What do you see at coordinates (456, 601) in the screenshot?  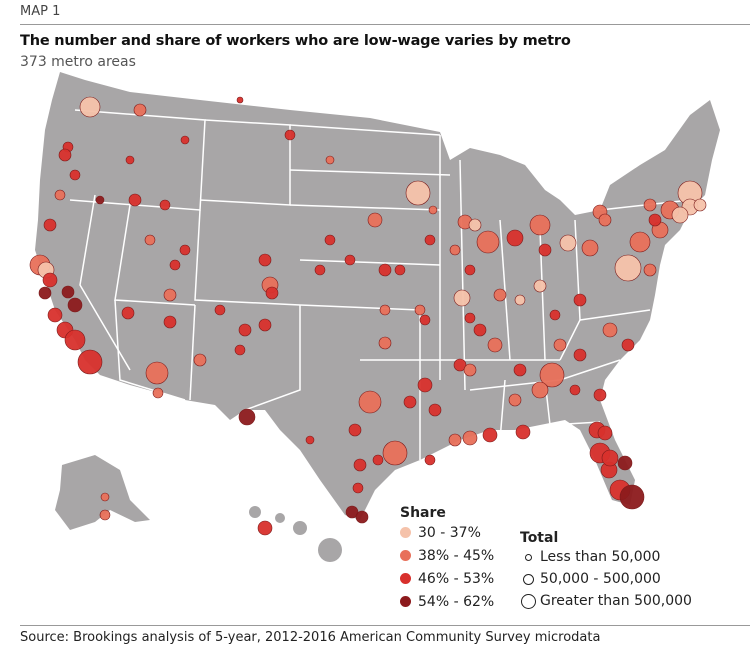 I see `share-legend-label: 54% - 62%` at bounding box center [456, 601].